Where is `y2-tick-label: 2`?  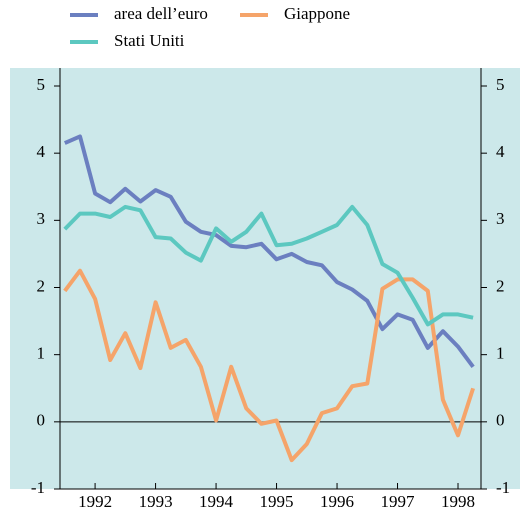 y2-tick-label: 2 is located at coordinates (500, 285).